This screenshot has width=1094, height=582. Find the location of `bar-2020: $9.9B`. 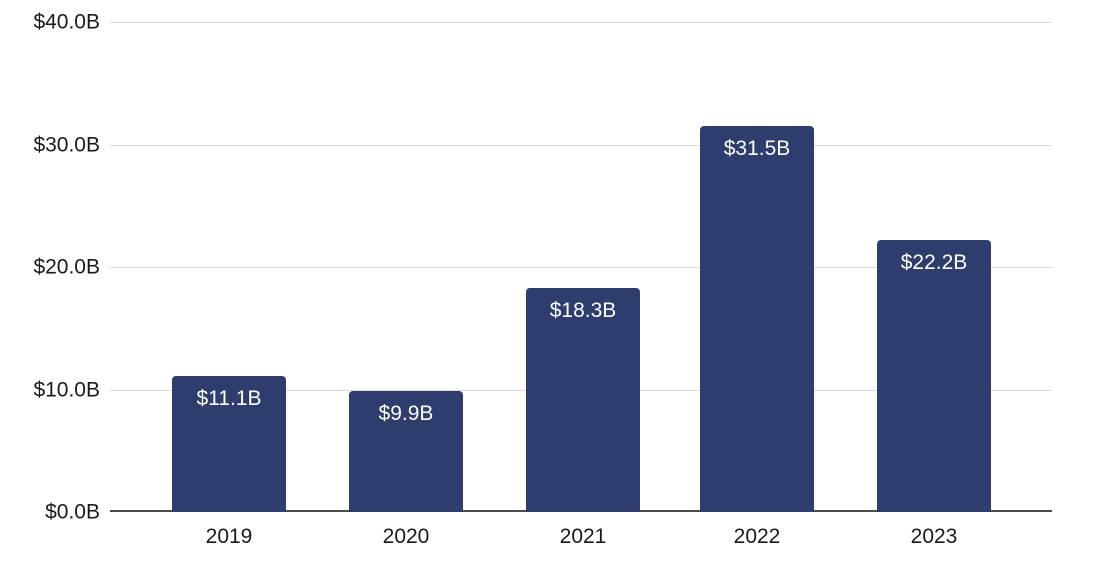

bar-2020: $9.9B is located at coordinates (406, 451).